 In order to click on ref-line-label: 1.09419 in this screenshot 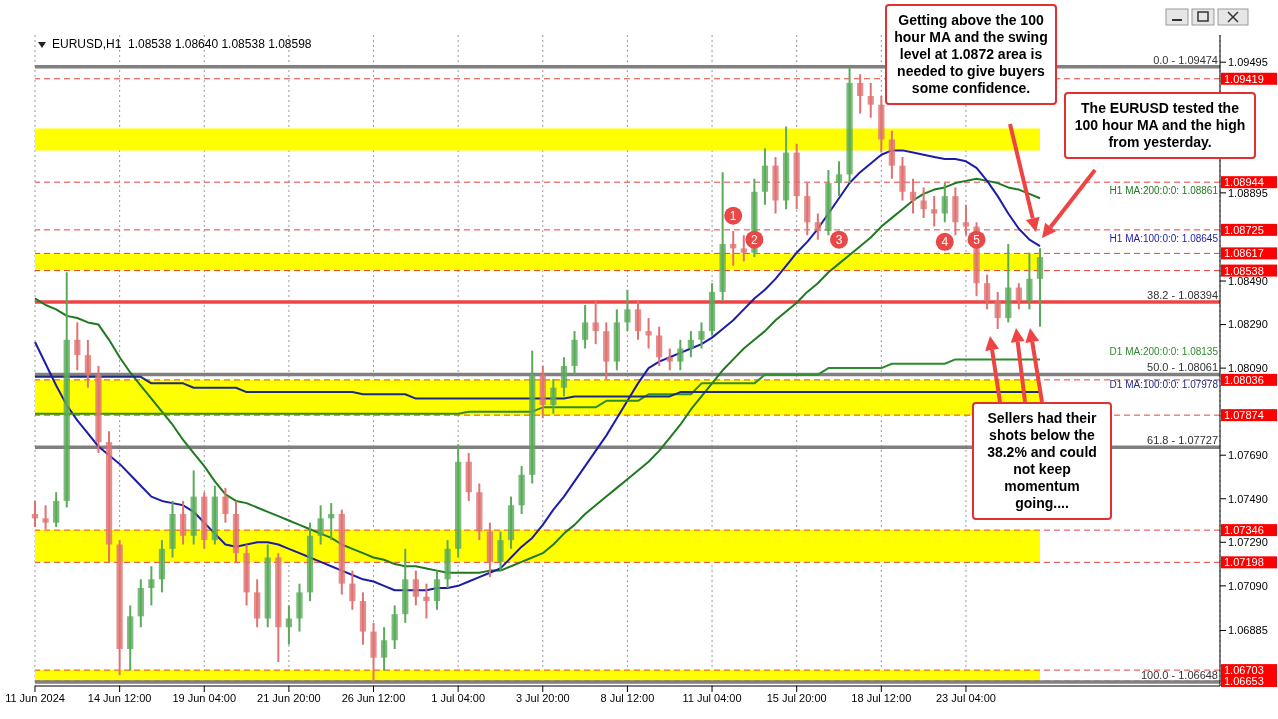, I will do `click(1244, 78)`.